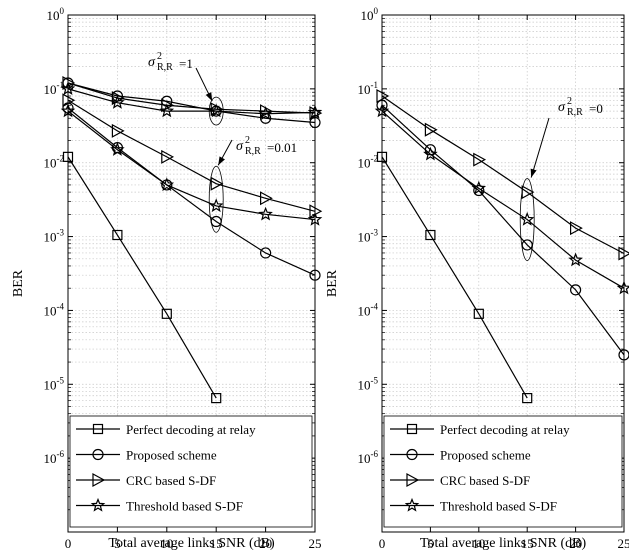 Image resolution: width=629 pixels, height=550 pixels. I want to click on legend-marker-square, so click(412, 429).